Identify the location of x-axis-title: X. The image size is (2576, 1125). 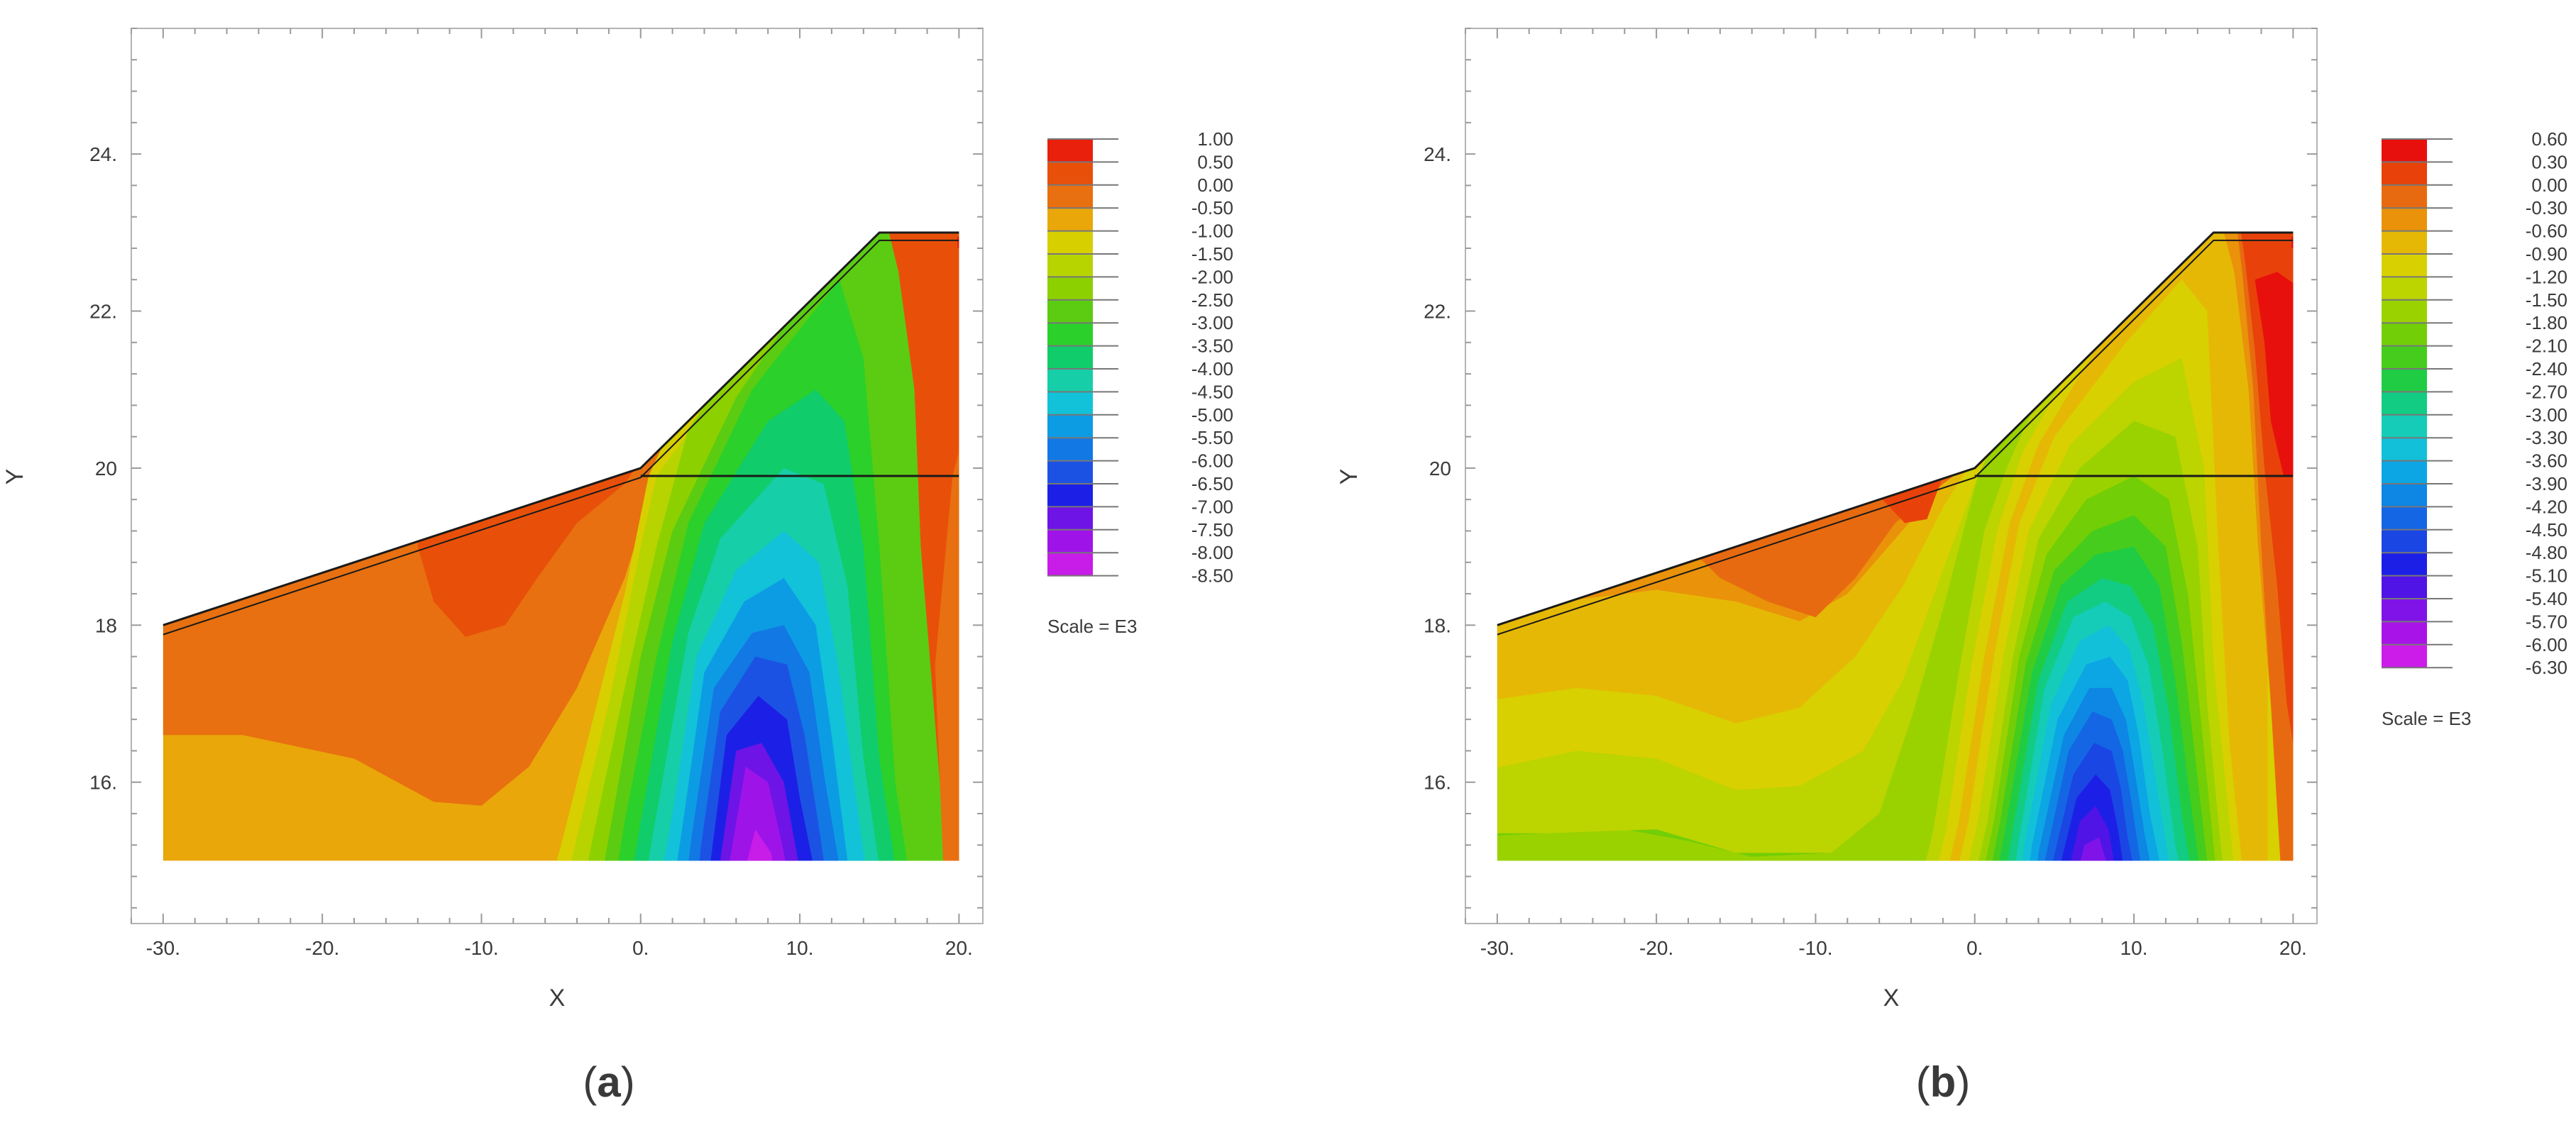
(1891, 999).